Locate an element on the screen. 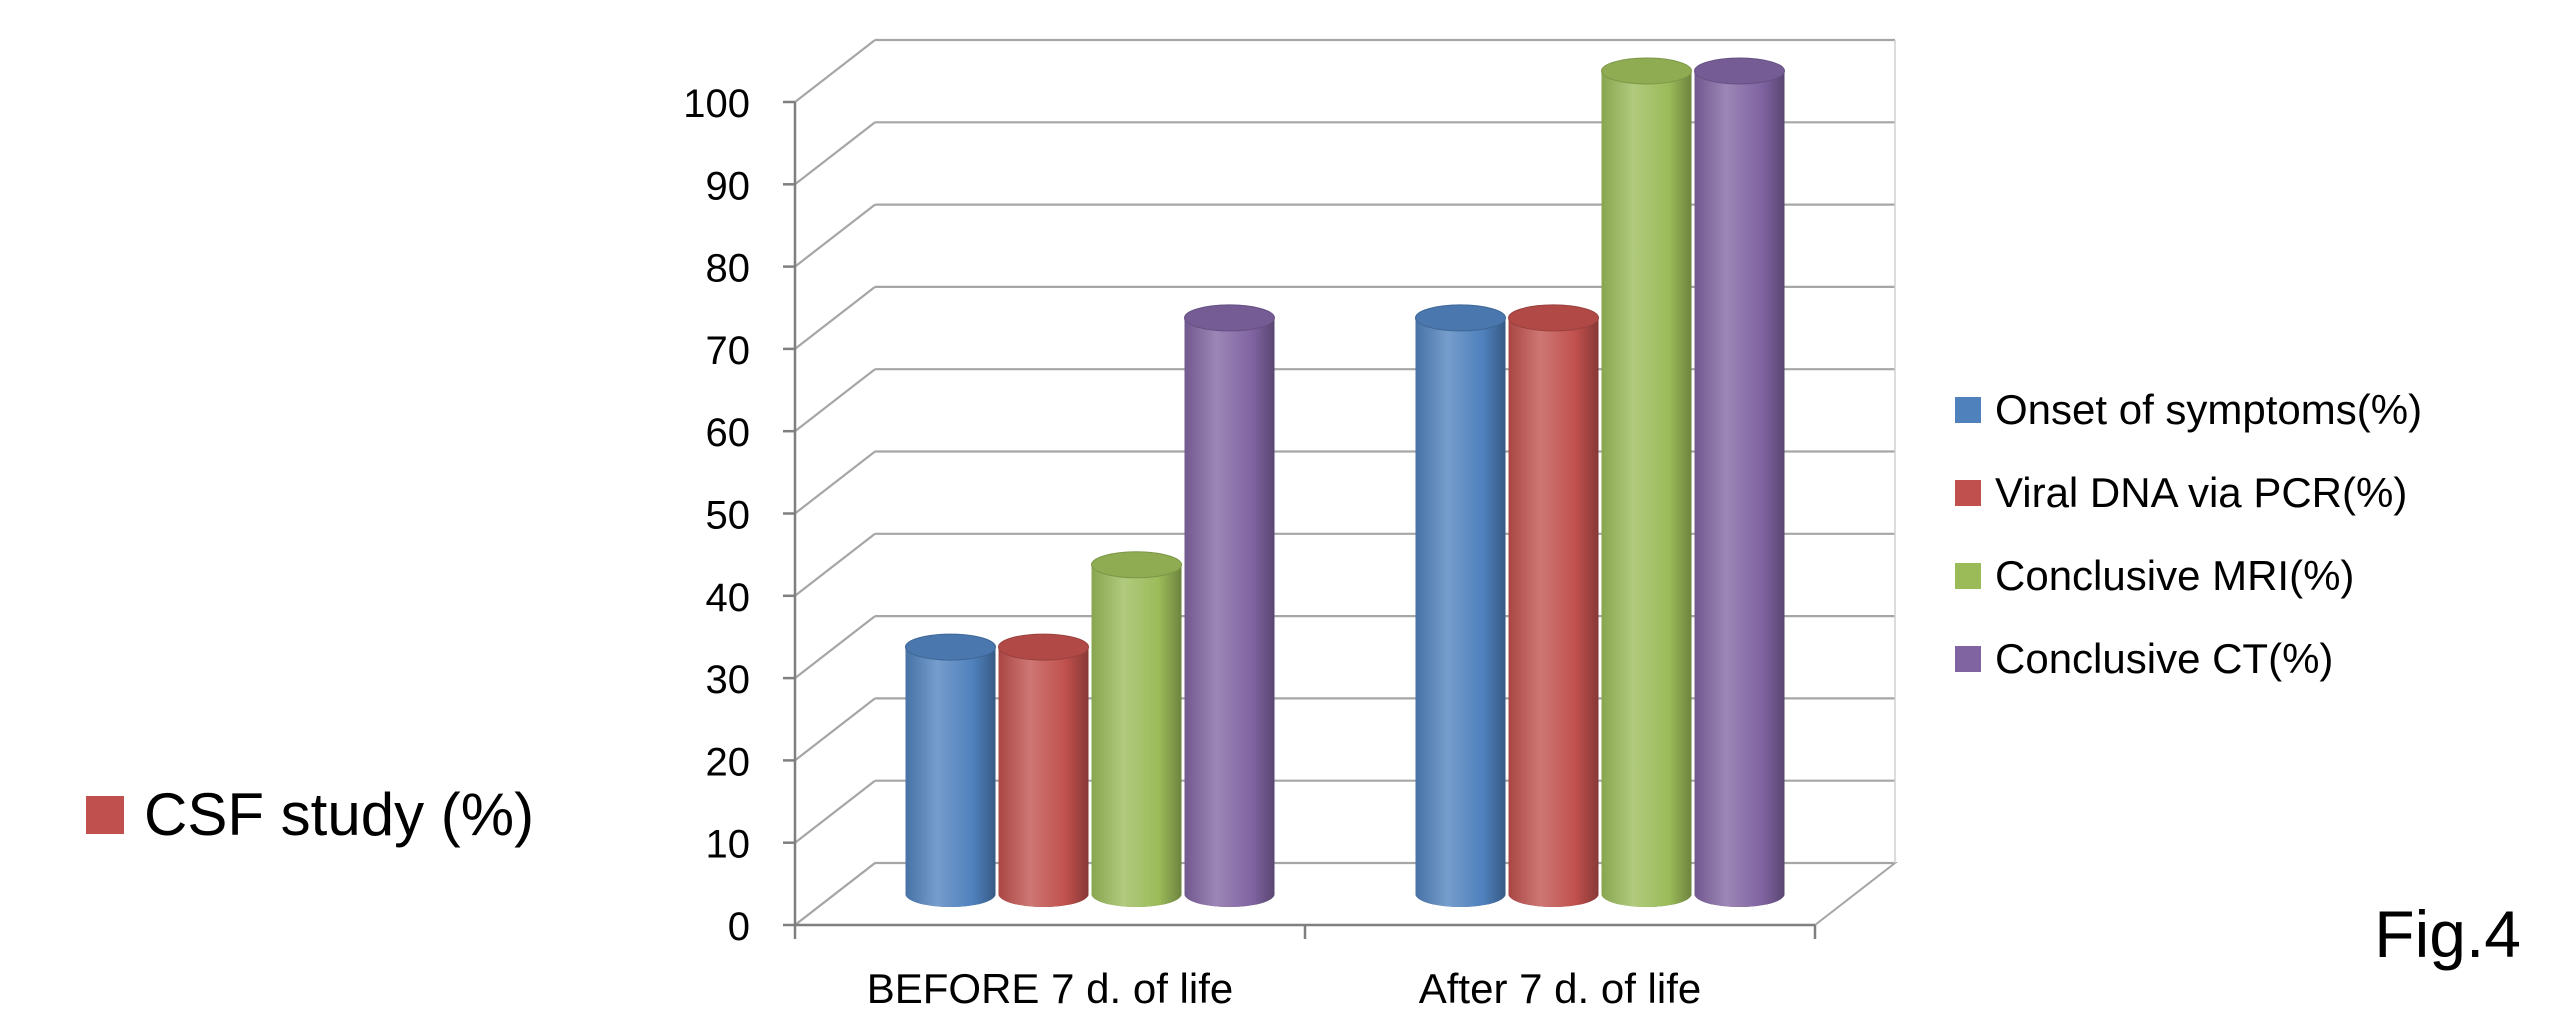 The image size is (2553, 1023). y-tick-label: 70 is located at coordinates (728, 351).